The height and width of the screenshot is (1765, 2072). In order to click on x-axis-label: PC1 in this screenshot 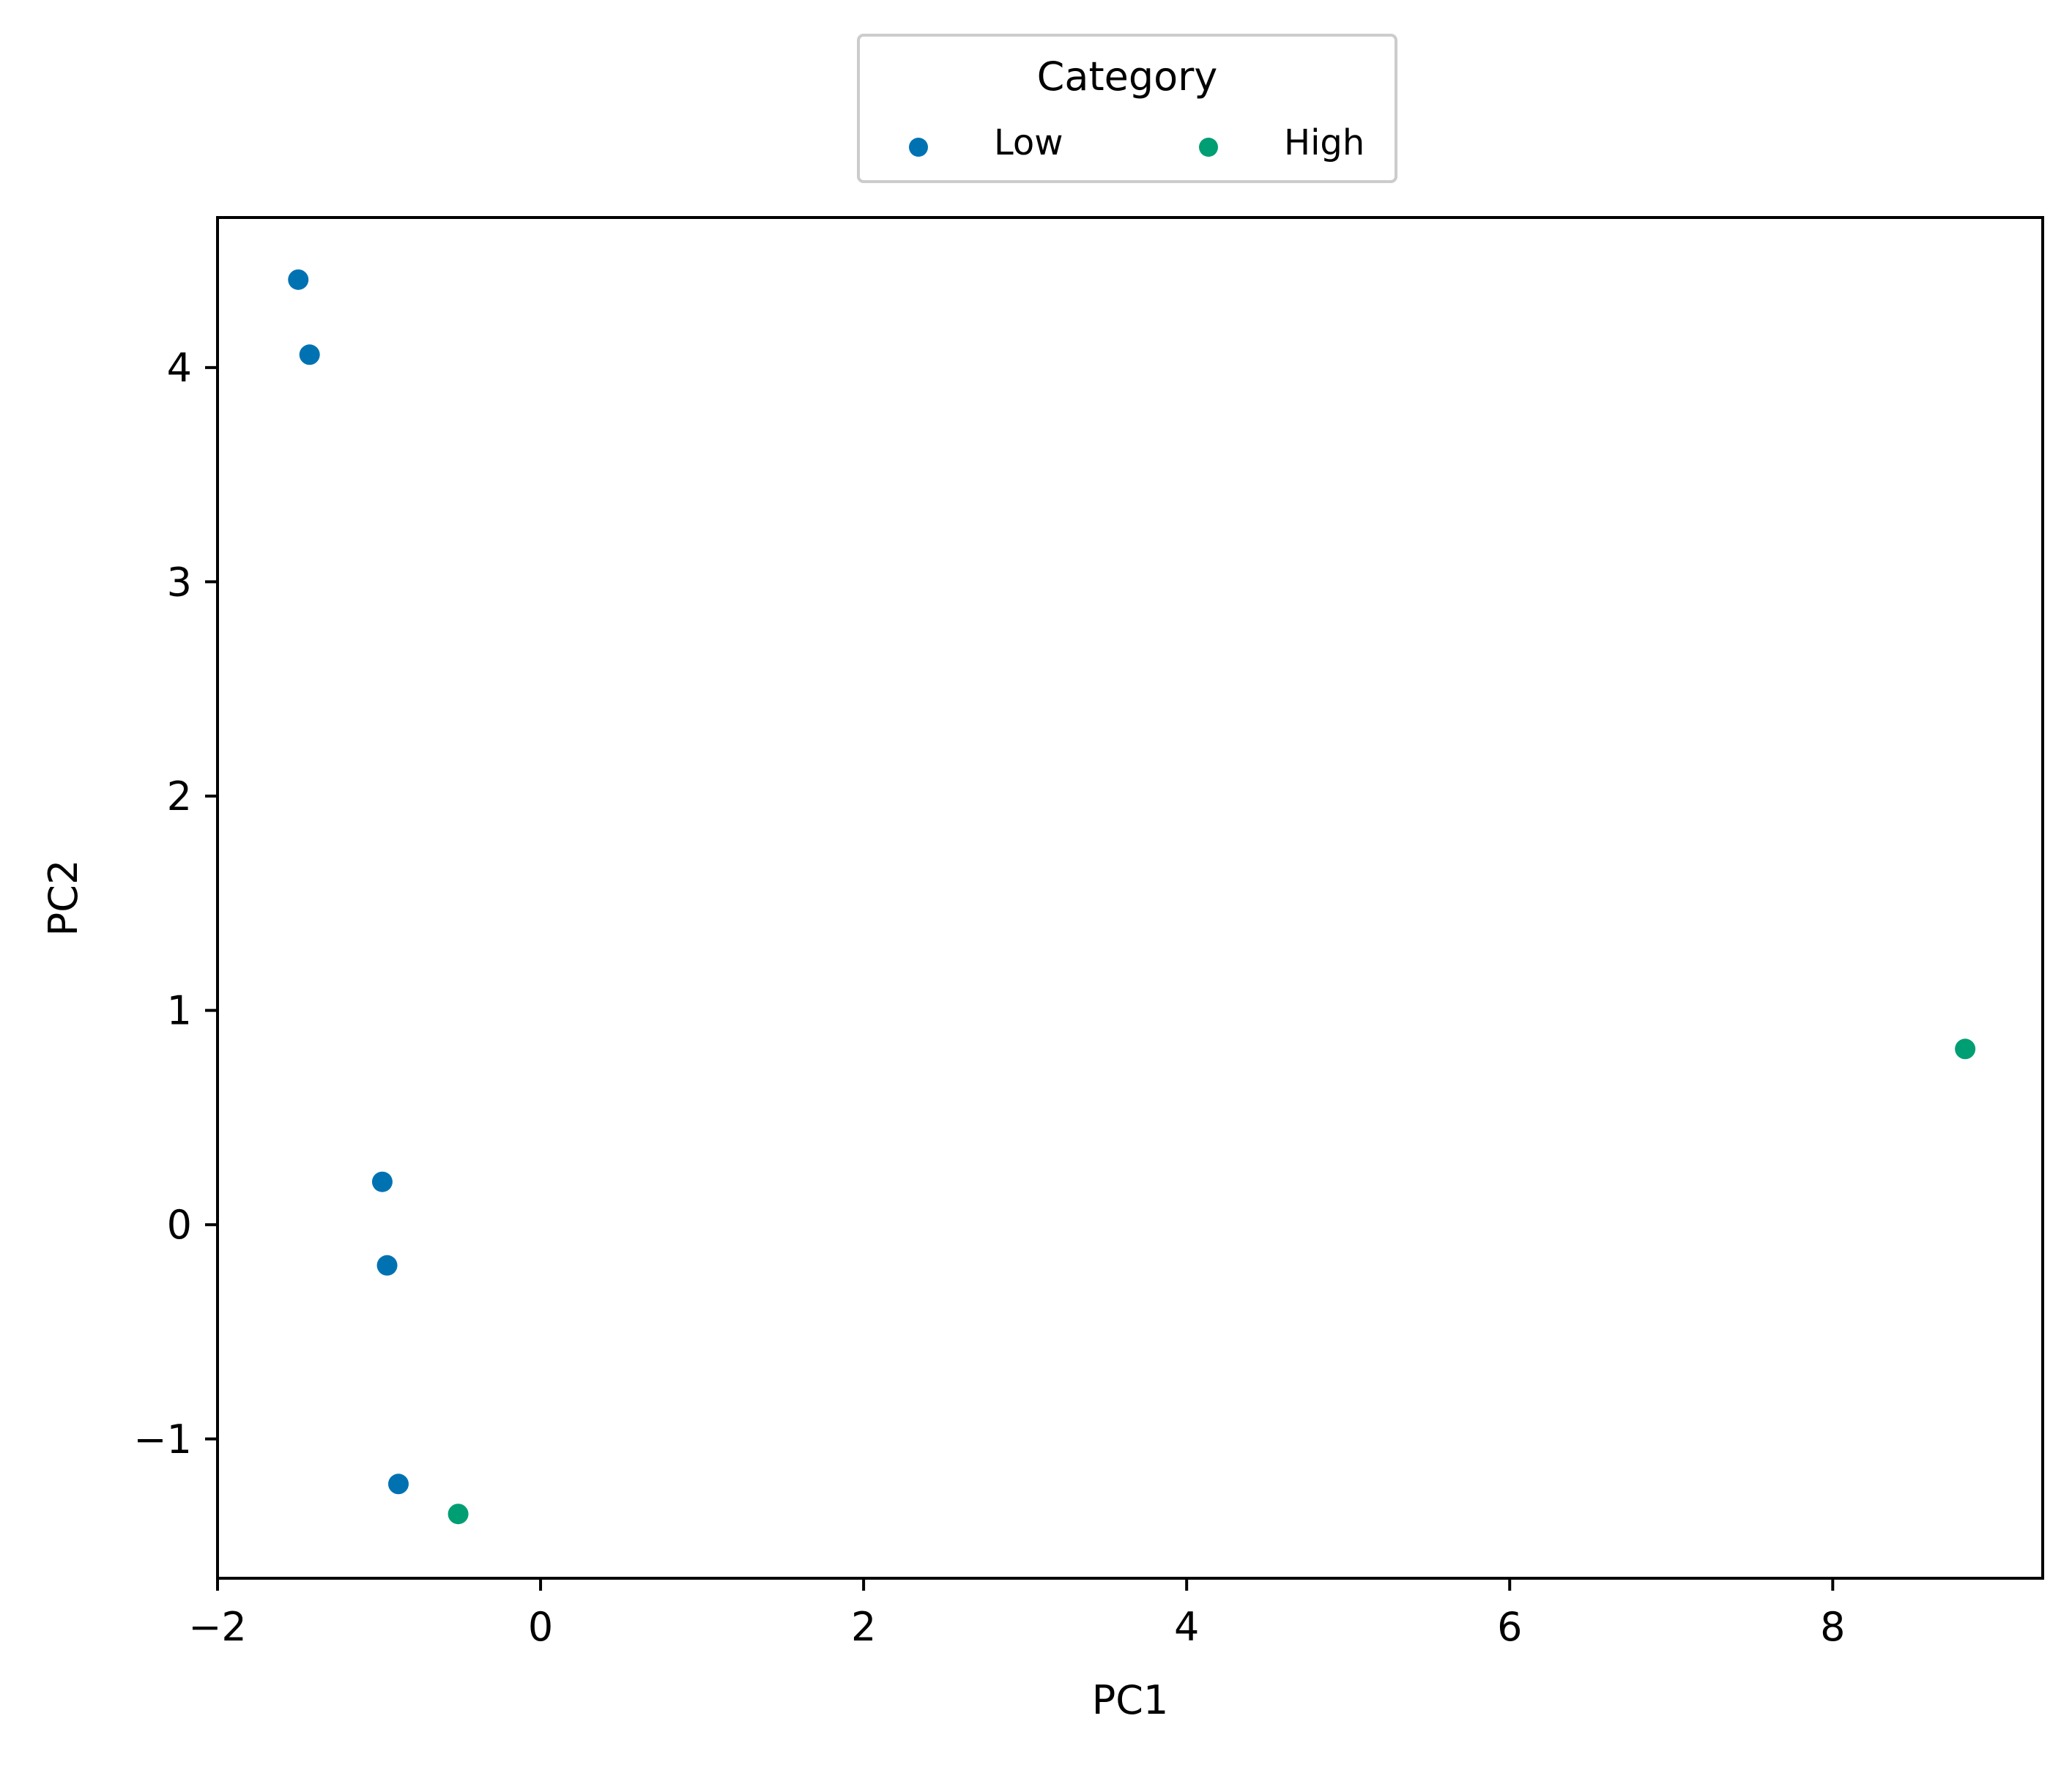, I will do `click(1130, 1700)`.